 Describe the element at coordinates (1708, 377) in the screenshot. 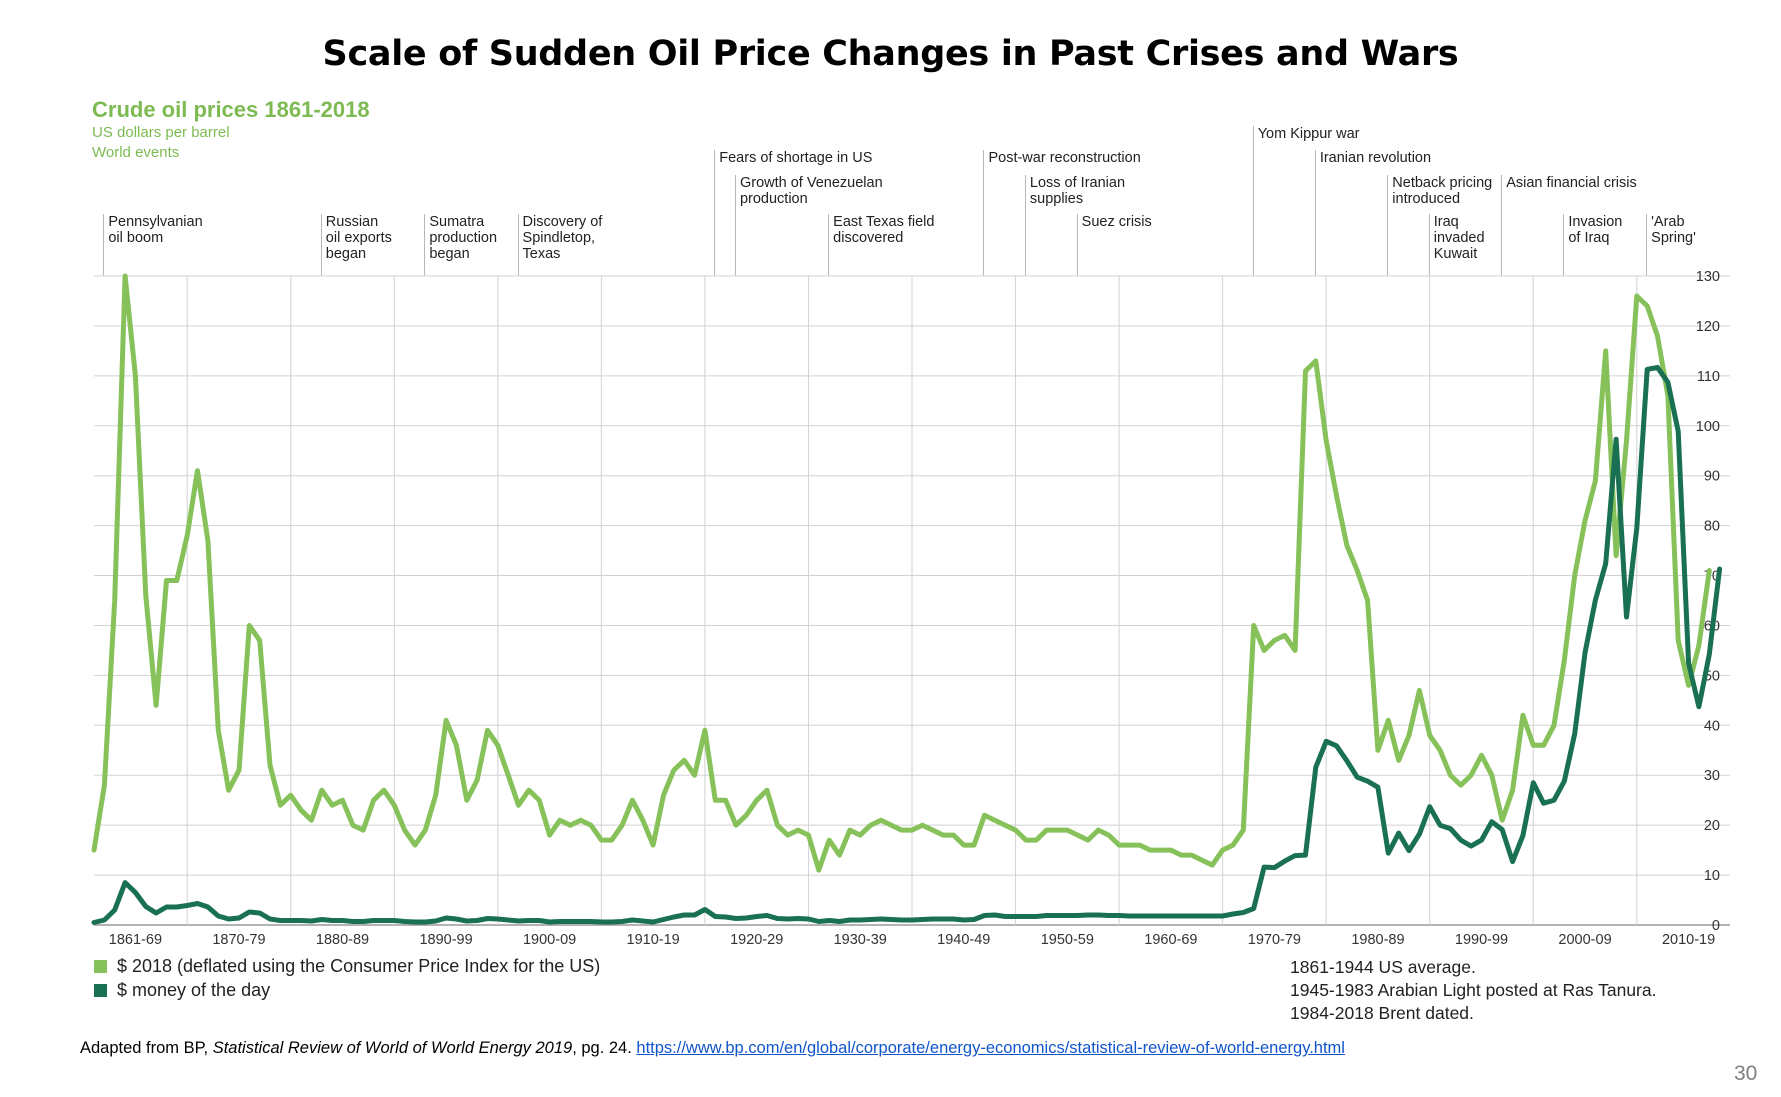

I see `y-tick-label: 110` at that location.